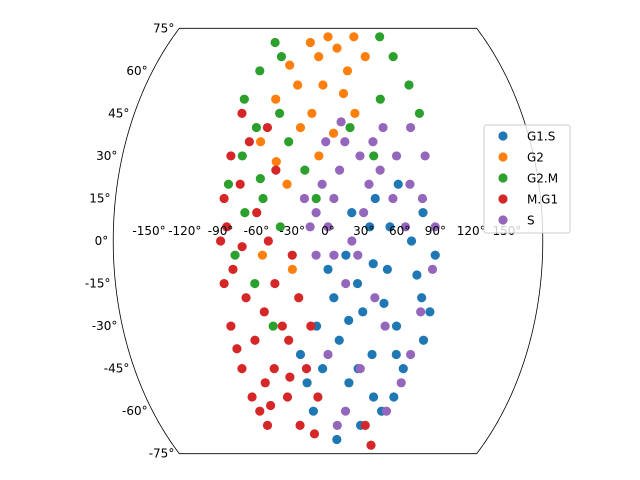 This screenshot has width=640, height=480. I want to click on x-tick-label: -60°, so click(257, 231).